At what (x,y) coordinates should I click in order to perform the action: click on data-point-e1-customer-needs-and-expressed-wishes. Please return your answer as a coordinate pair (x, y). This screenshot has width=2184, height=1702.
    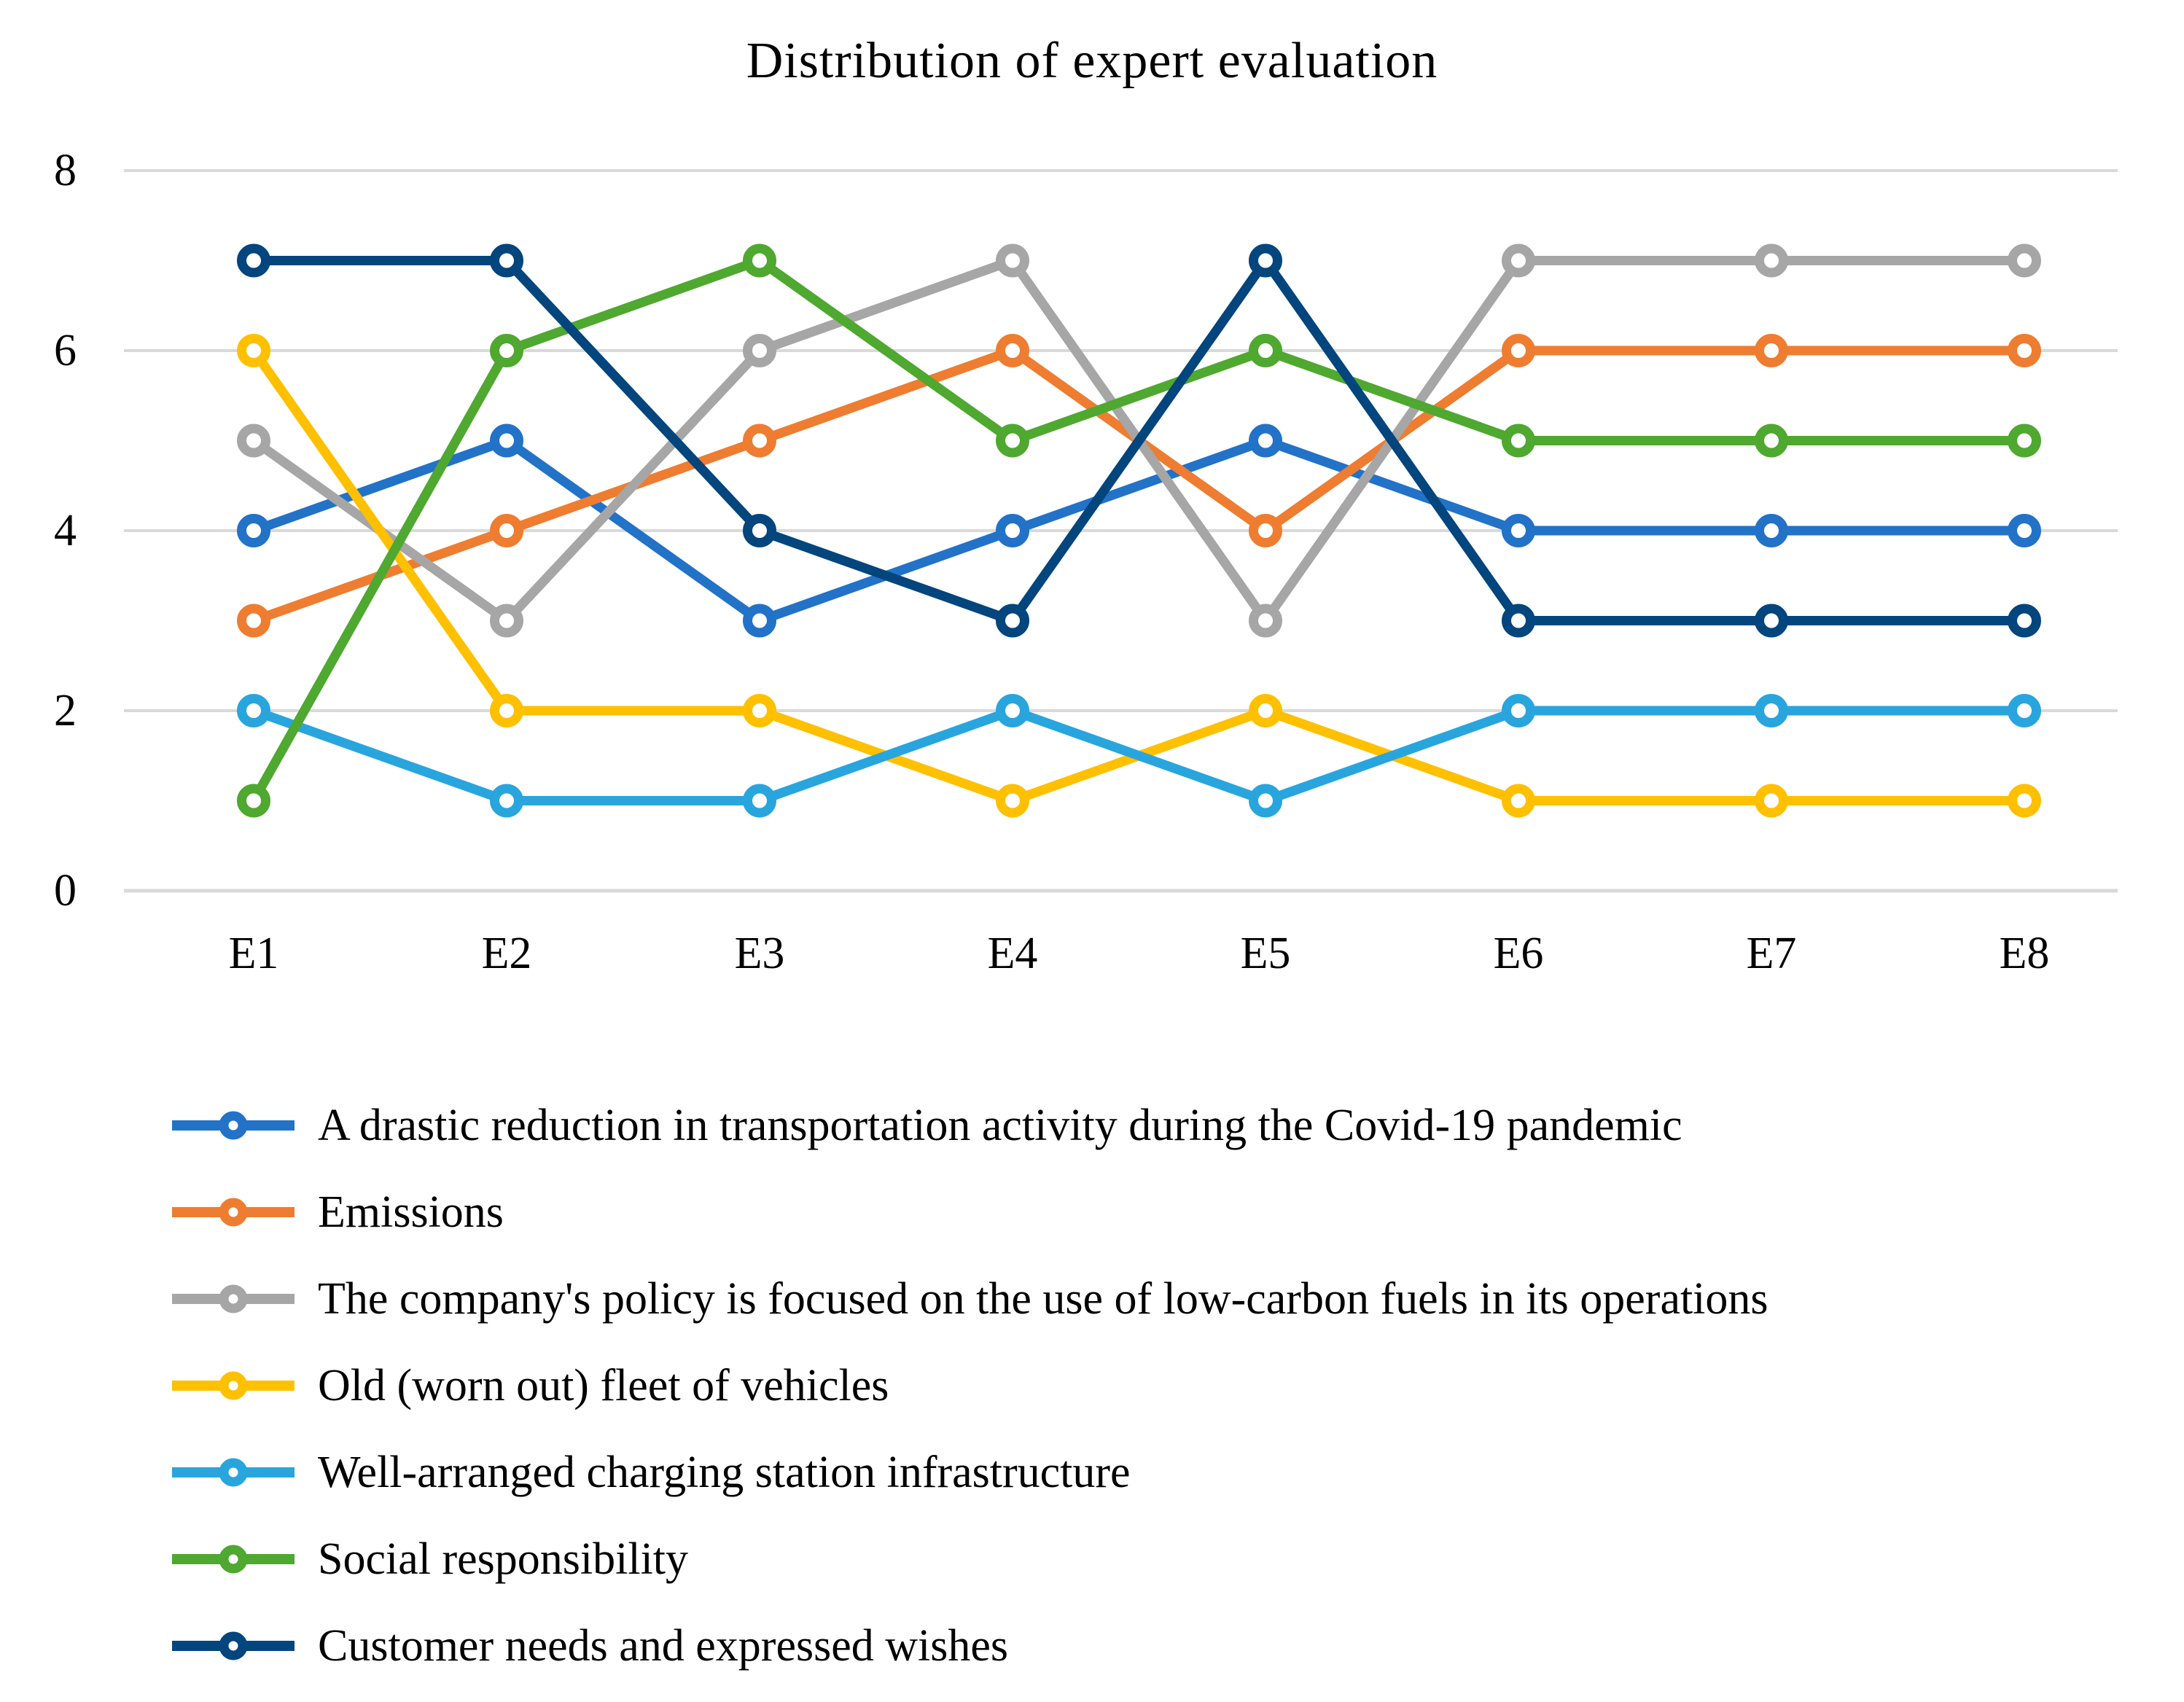
    Looking at the image, I should click on (253, 260).